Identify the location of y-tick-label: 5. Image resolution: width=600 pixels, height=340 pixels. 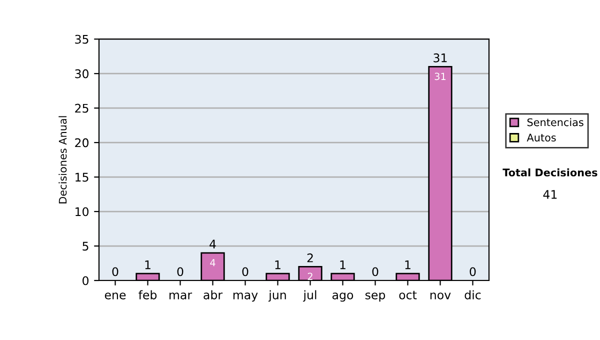
(85, 246).